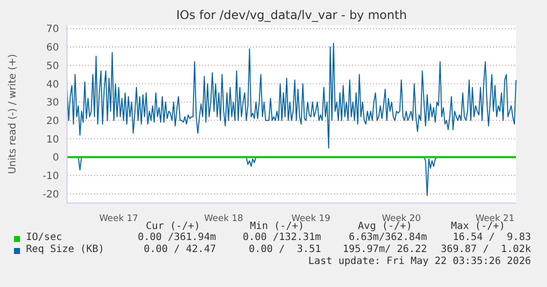  What do you see at coordinates (180, 249) in the screenshot?
I see `text: 0.00 / 42.47` at bounding box center [180, 249].